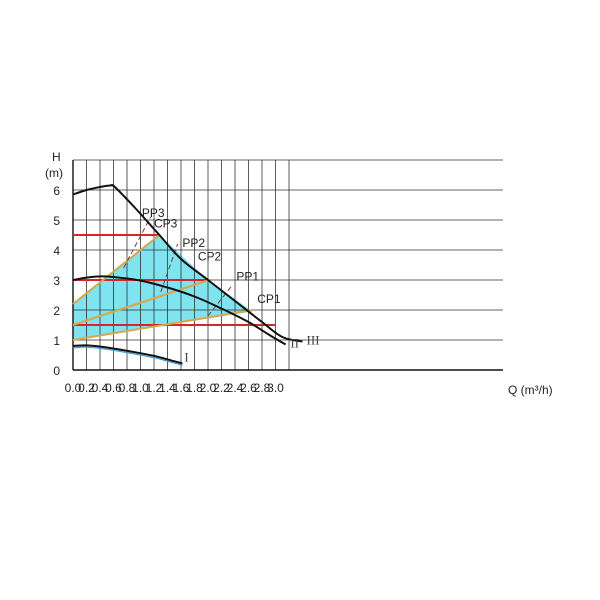  I want to click on x-tick-label: 2.6, so click(248, 388).